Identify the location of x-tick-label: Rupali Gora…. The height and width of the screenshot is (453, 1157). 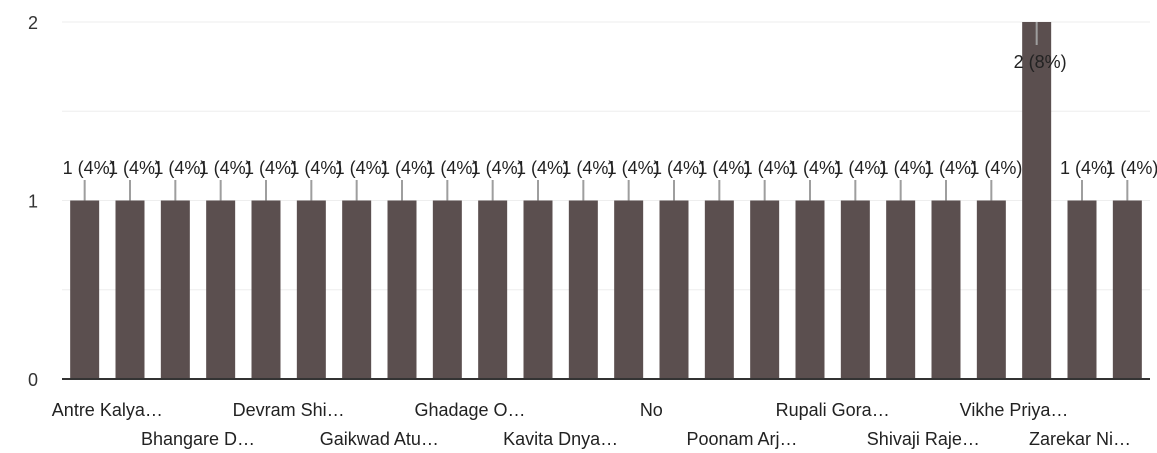
(833, 410).